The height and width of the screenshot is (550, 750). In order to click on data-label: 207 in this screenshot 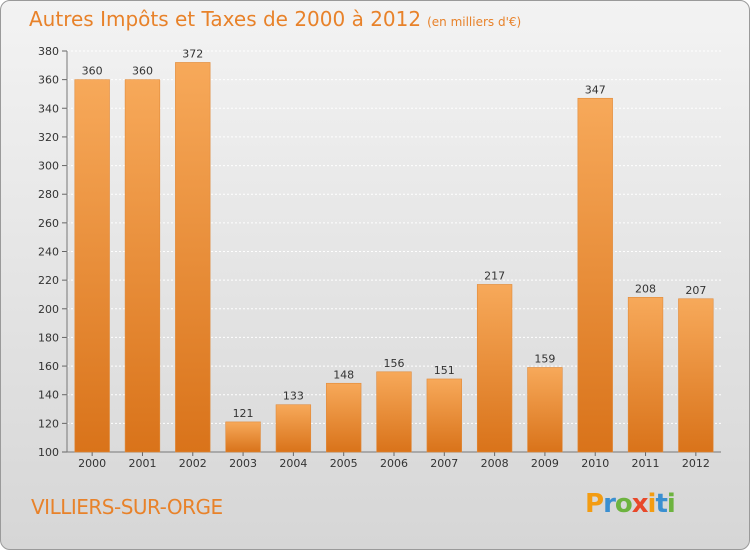, I will do `click(695, 290)`.